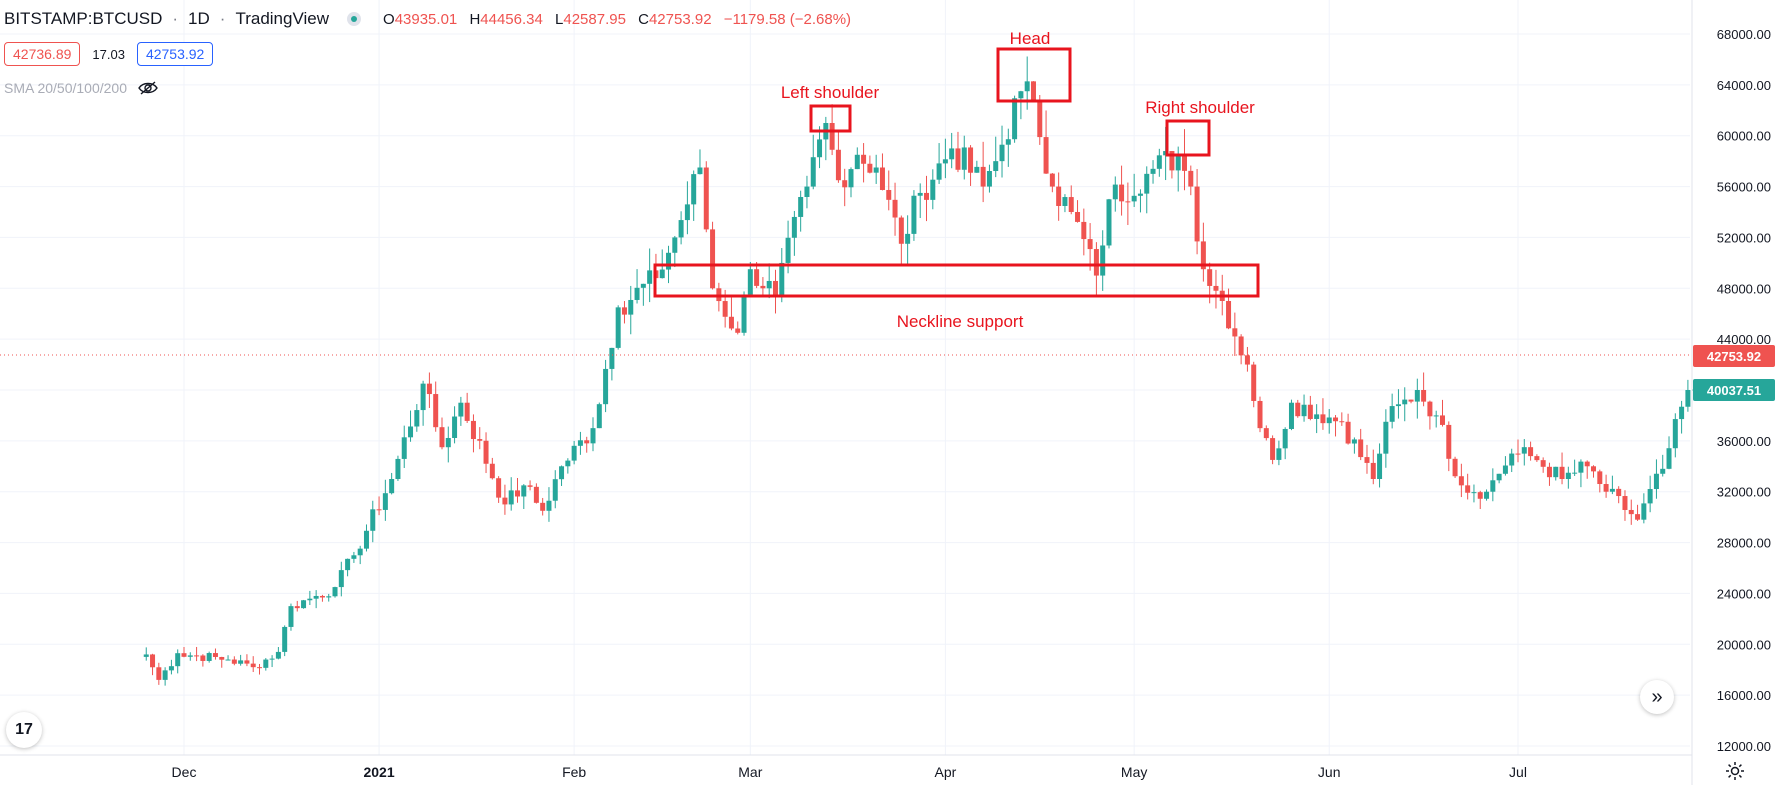 The width and height of the screenshot is (1782, 785). I want to click on scroll-to-realtime-button: », so click(1657, 697).